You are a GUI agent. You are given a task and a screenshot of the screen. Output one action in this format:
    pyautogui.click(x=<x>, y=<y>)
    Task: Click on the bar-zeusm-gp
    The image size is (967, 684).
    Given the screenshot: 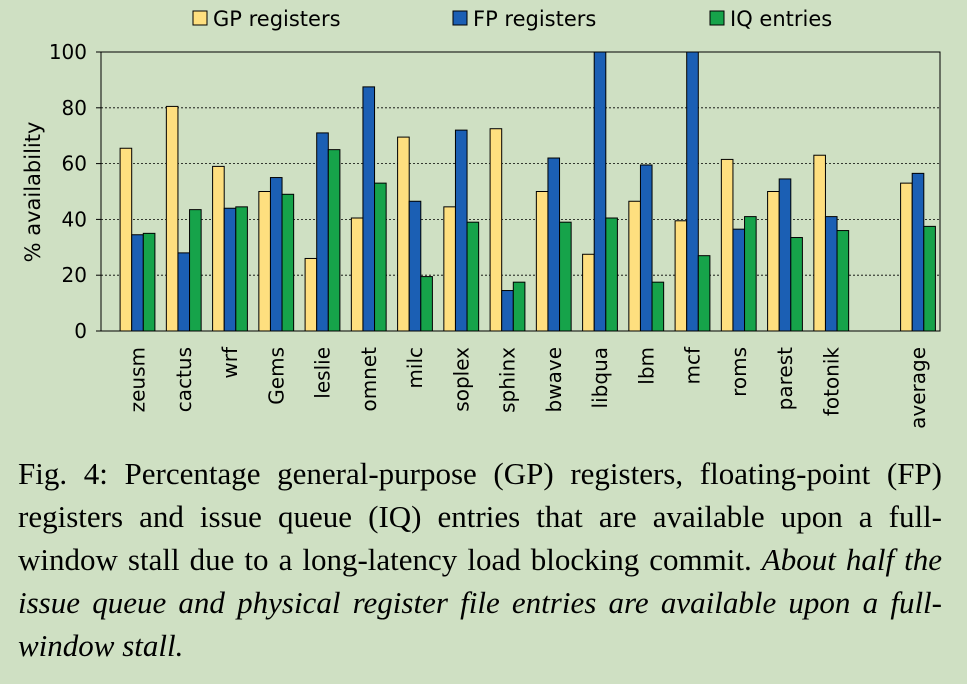 What is the action you would take?
    pyautogui.click(x=126, y=239)
    